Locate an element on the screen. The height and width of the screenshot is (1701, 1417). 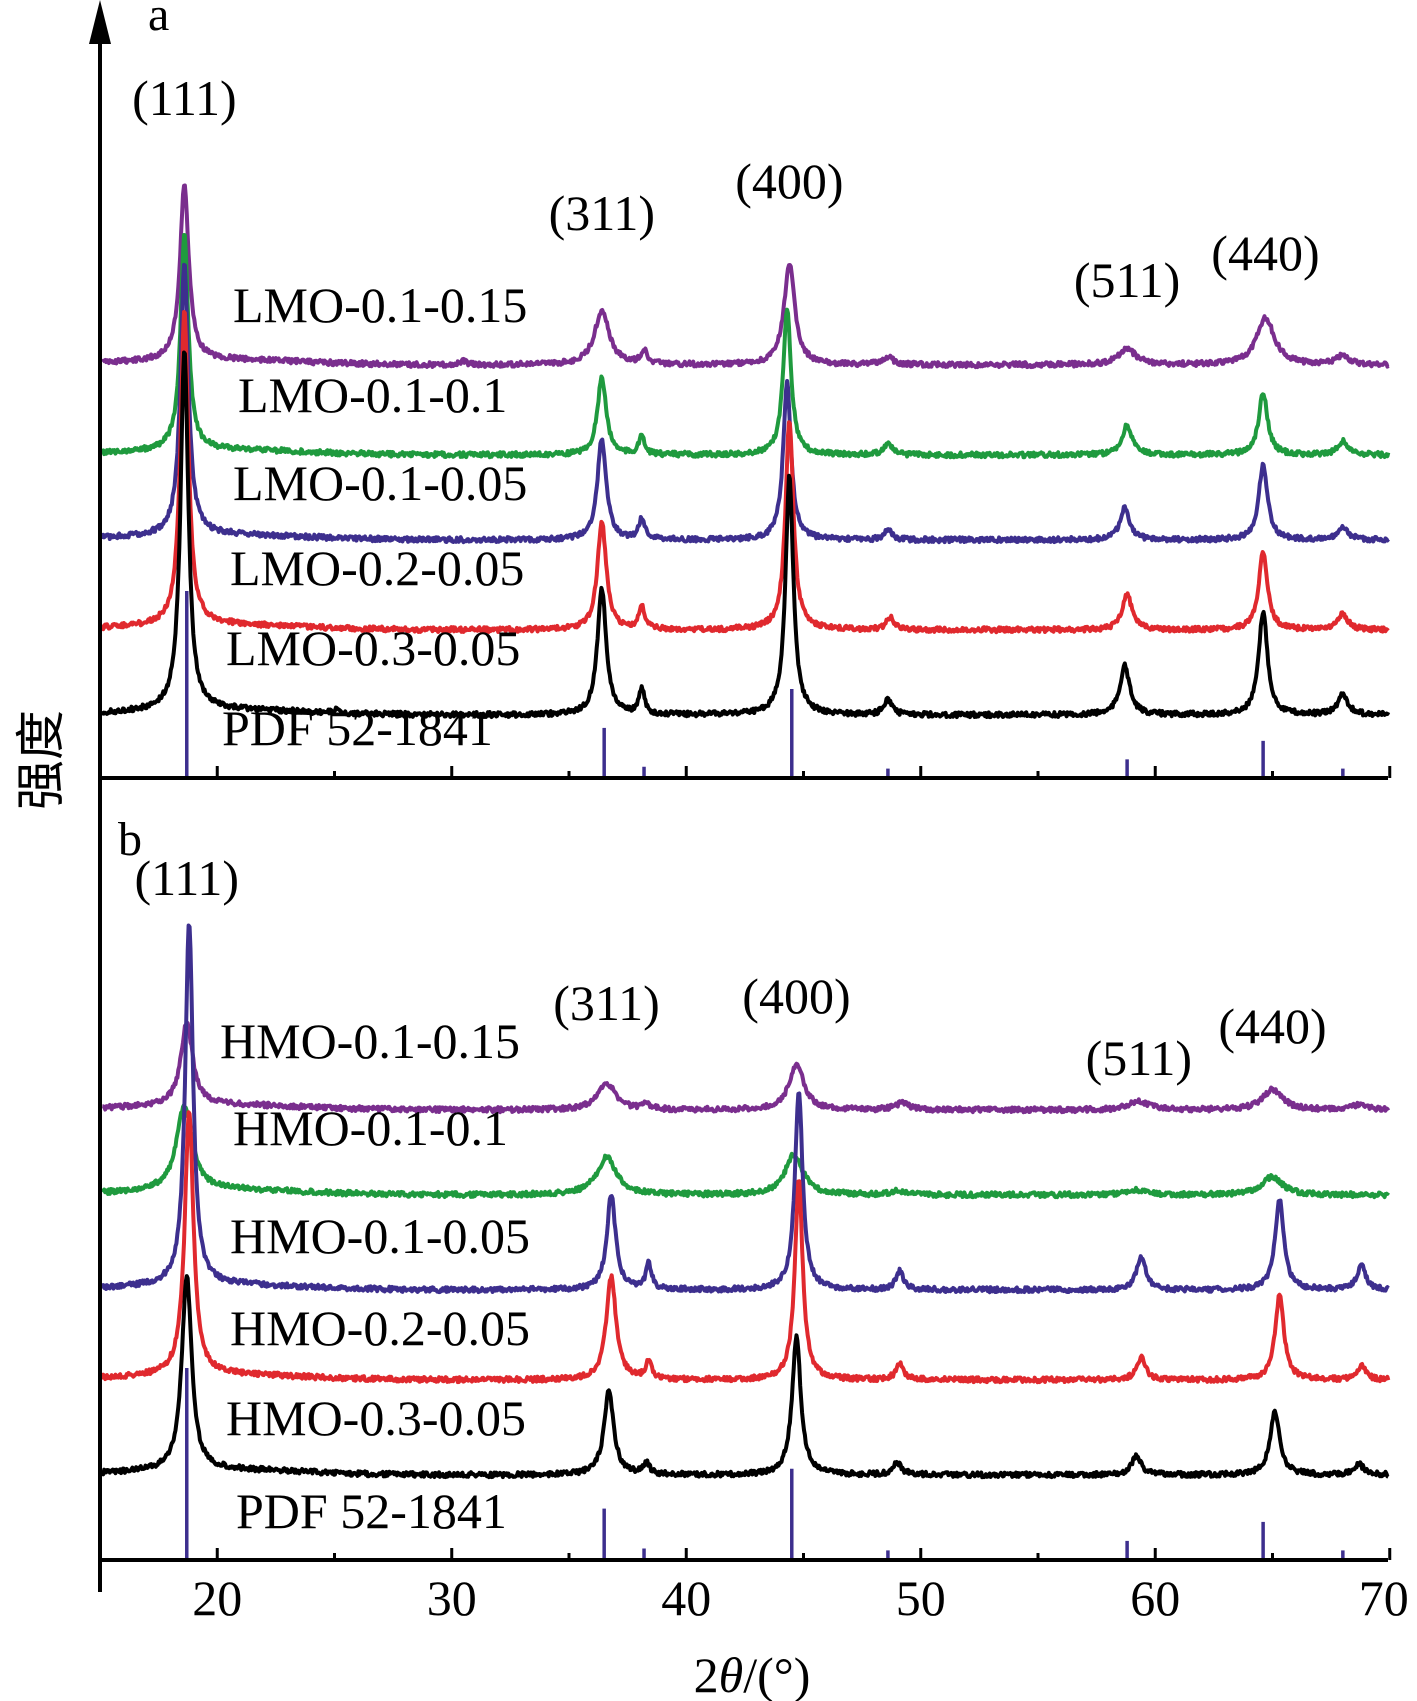
panel-a-label: a is located at coordinates (158, 20).